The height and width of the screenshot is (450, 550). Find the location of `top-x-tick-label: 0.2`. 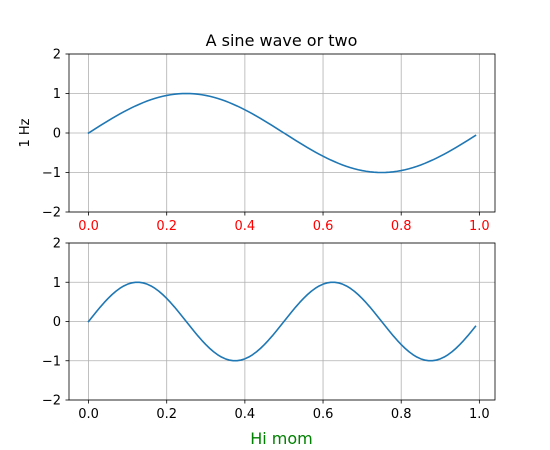

top-x-tick-label: 0.2 is located at coordinates (166, 226).